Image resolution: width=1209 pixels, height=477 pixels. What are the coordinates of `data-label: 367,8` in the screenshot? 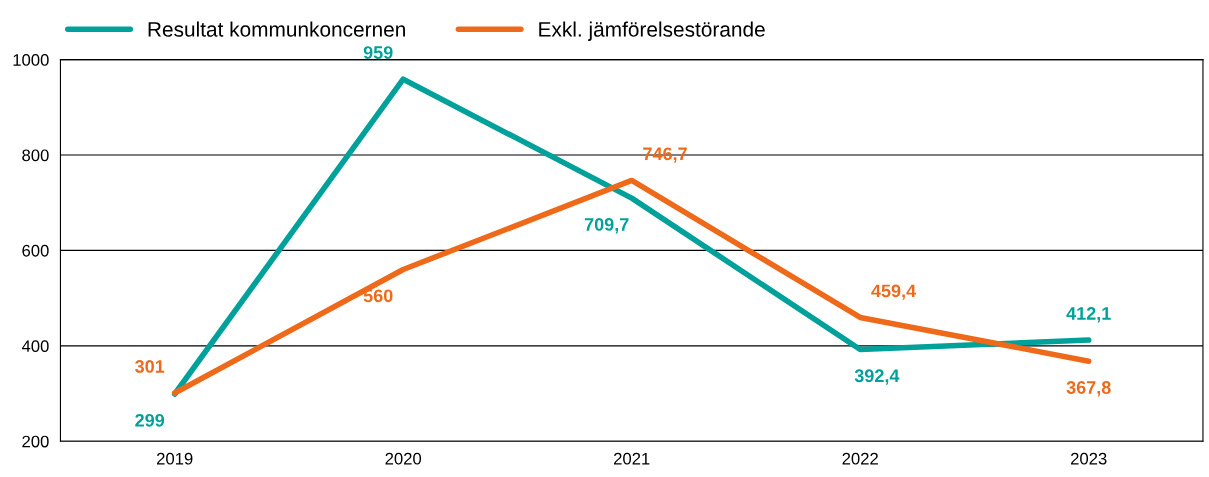 It's located at (1088, 389).